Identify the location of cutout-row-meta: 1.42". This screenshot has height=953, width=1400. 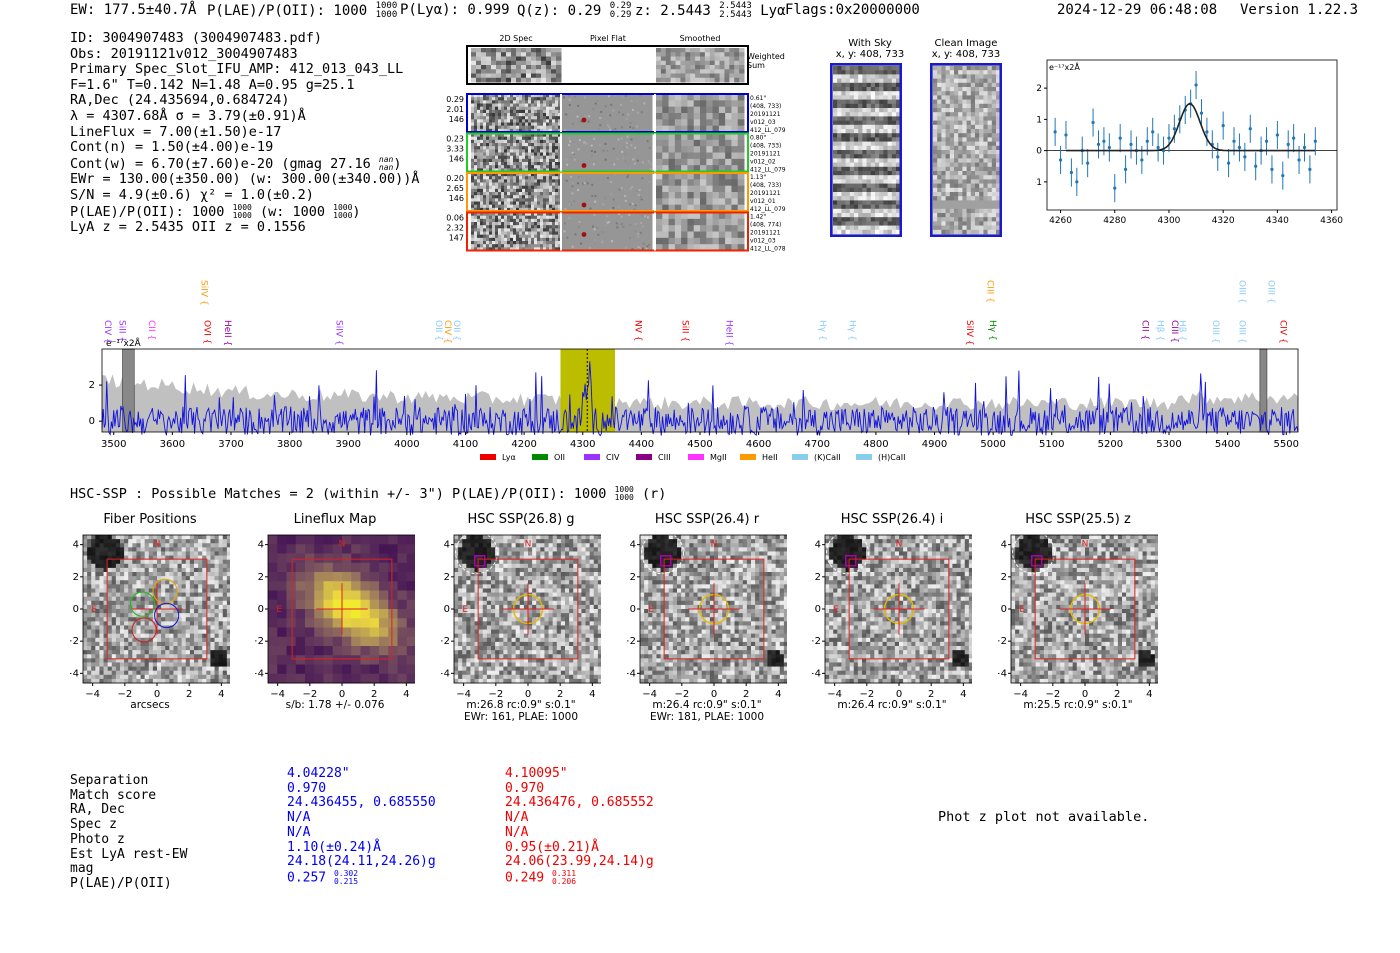
(758, 217).